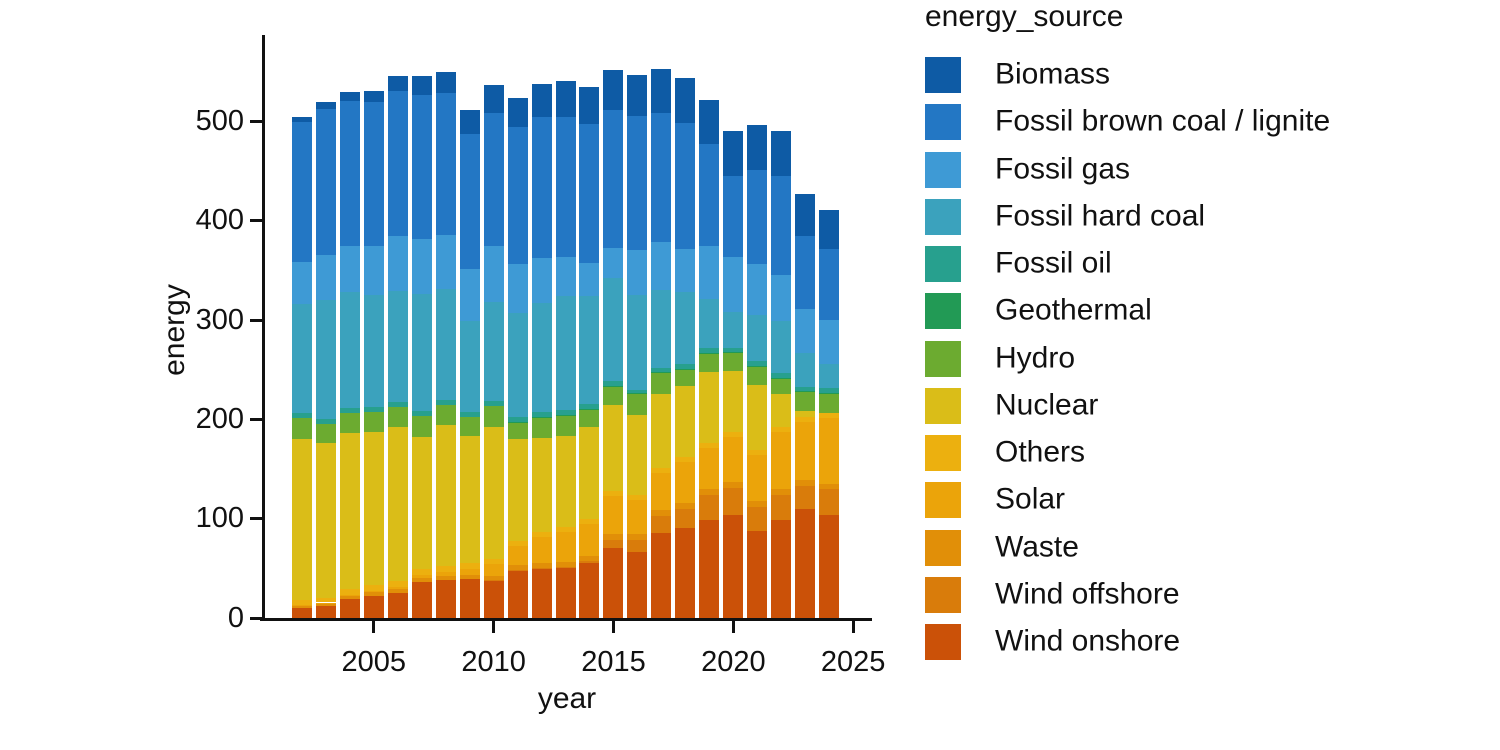 The image size is (1500, 750). I want to click on legend-label: Fossil gas, so click(1063, 168).